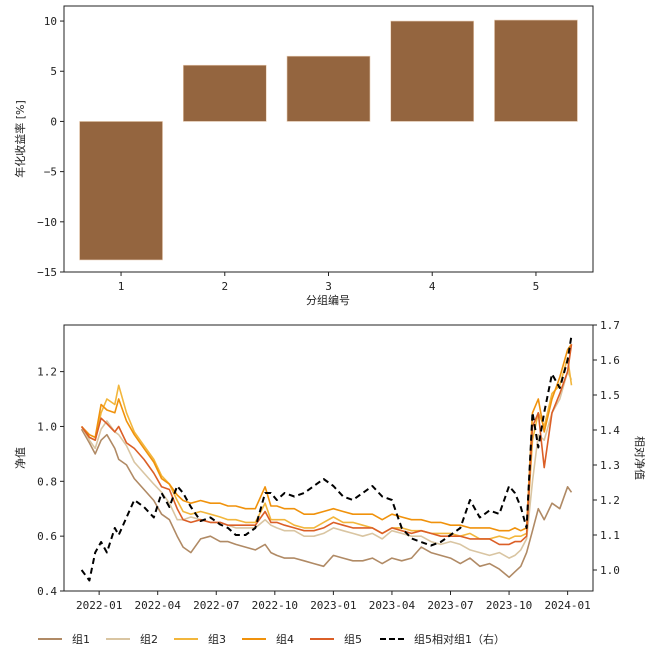 This screenshot has width=645, height=660. I want to click on line-left-y-axis-label: 净值, so click(20, 458).